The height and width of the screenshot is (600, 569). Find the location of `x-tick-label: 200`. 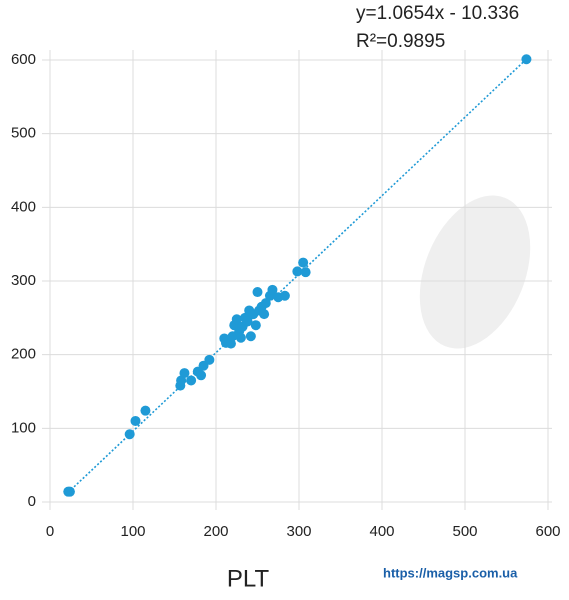

x-tick-label: 200 is located at coordinates (215, 531).